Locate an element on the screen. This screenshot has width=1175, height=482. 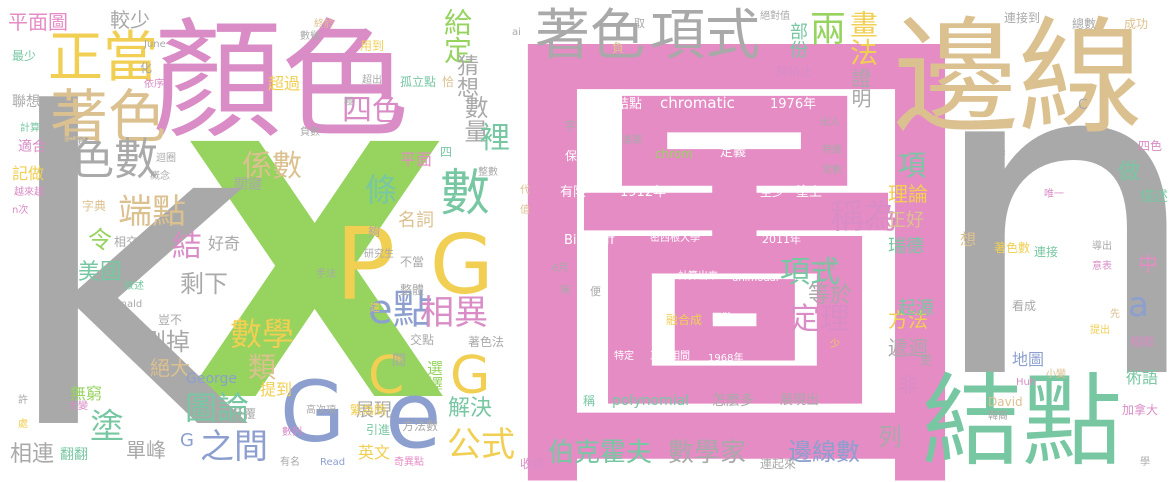
word: 結點 is located at coordinates (1022, 421).